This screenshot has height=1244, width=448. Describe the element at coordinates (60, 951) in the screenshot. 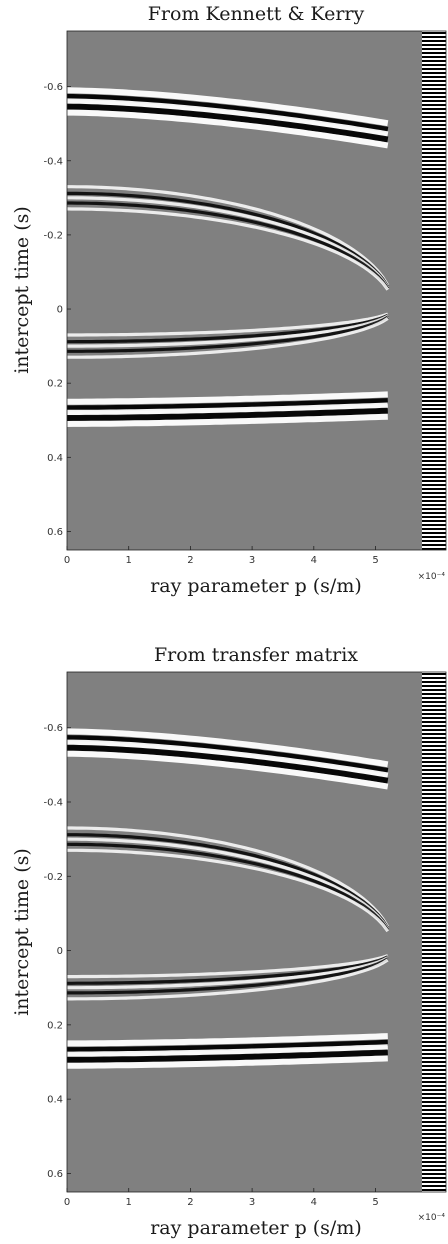

I see `y-tick-label: 0` at that location.